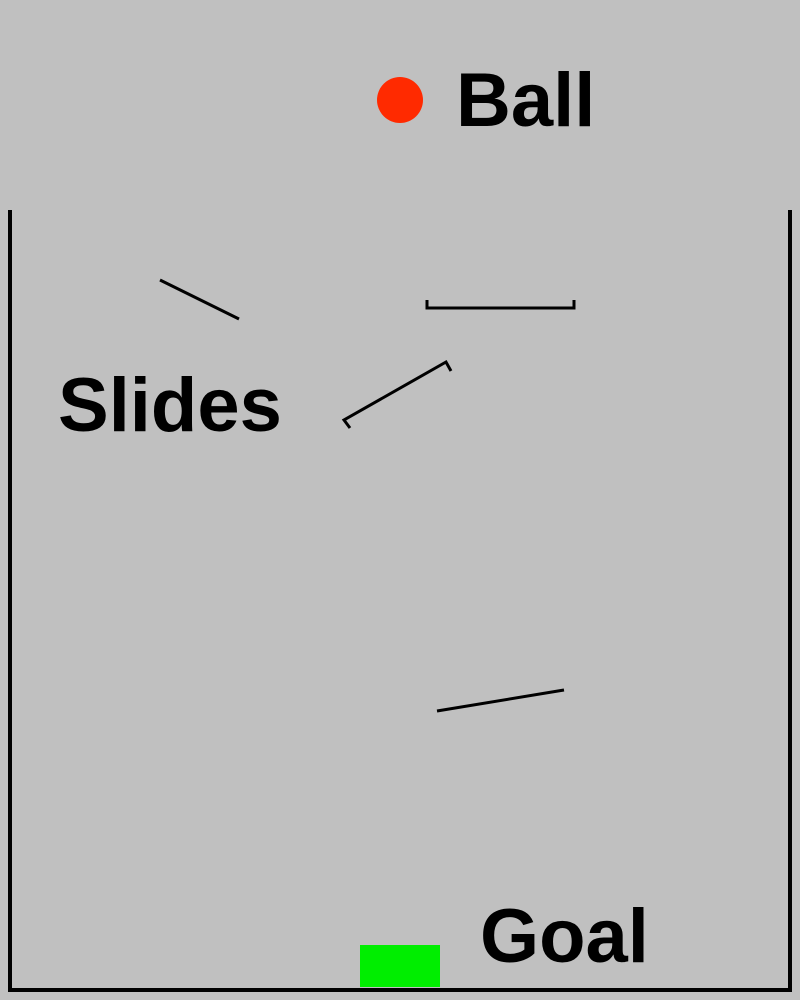  Describe the element at coordinates (400, 966) in the screenshot. I see `goal` at that location.